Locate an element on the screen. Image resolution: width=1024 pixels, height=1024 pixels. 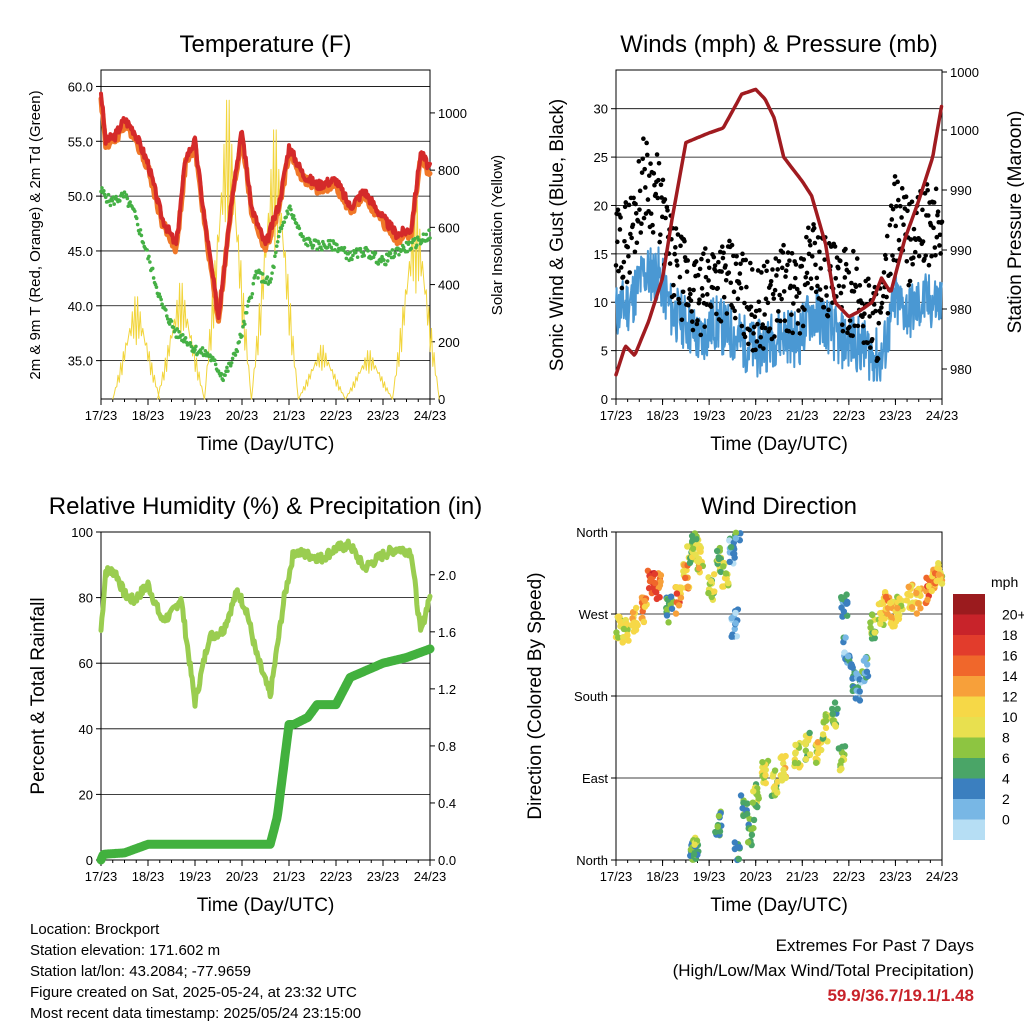
y2-tick-label: 980 is located at coordinates (961, 369).